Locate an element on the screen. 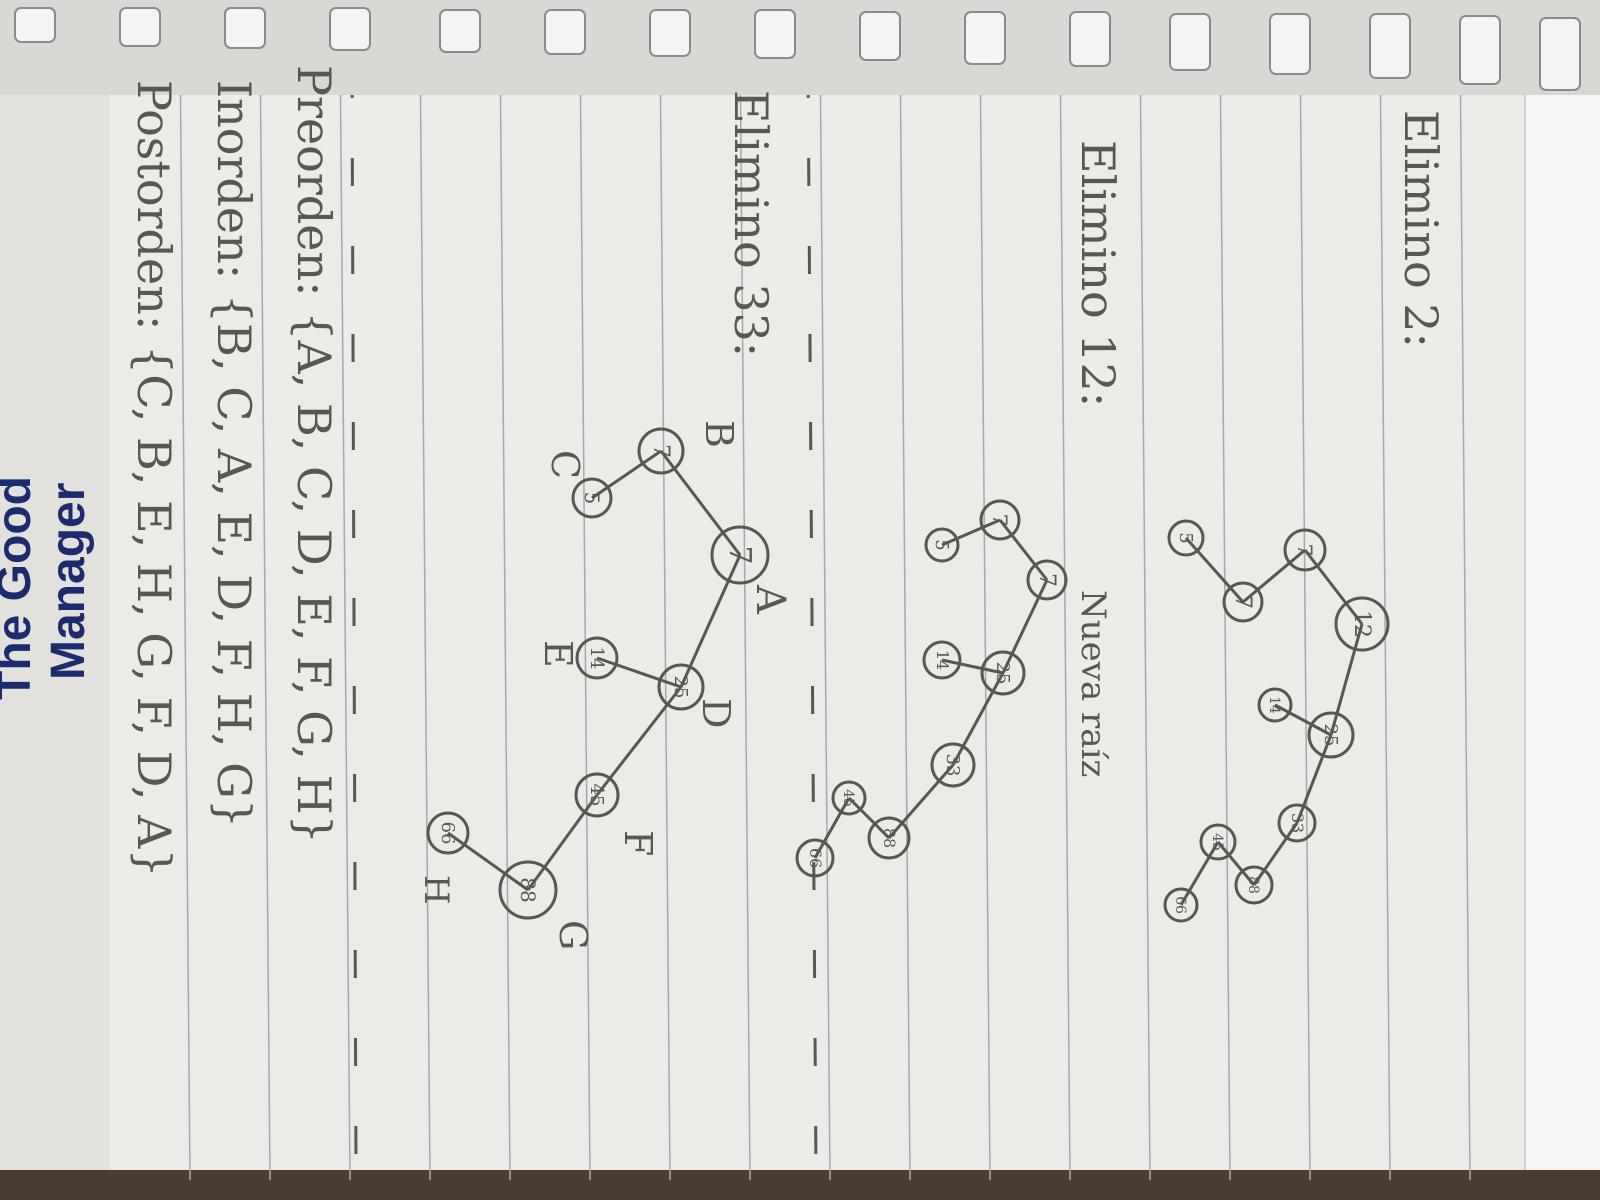  tree3-node: 88 is located at coordinates (528, 890).